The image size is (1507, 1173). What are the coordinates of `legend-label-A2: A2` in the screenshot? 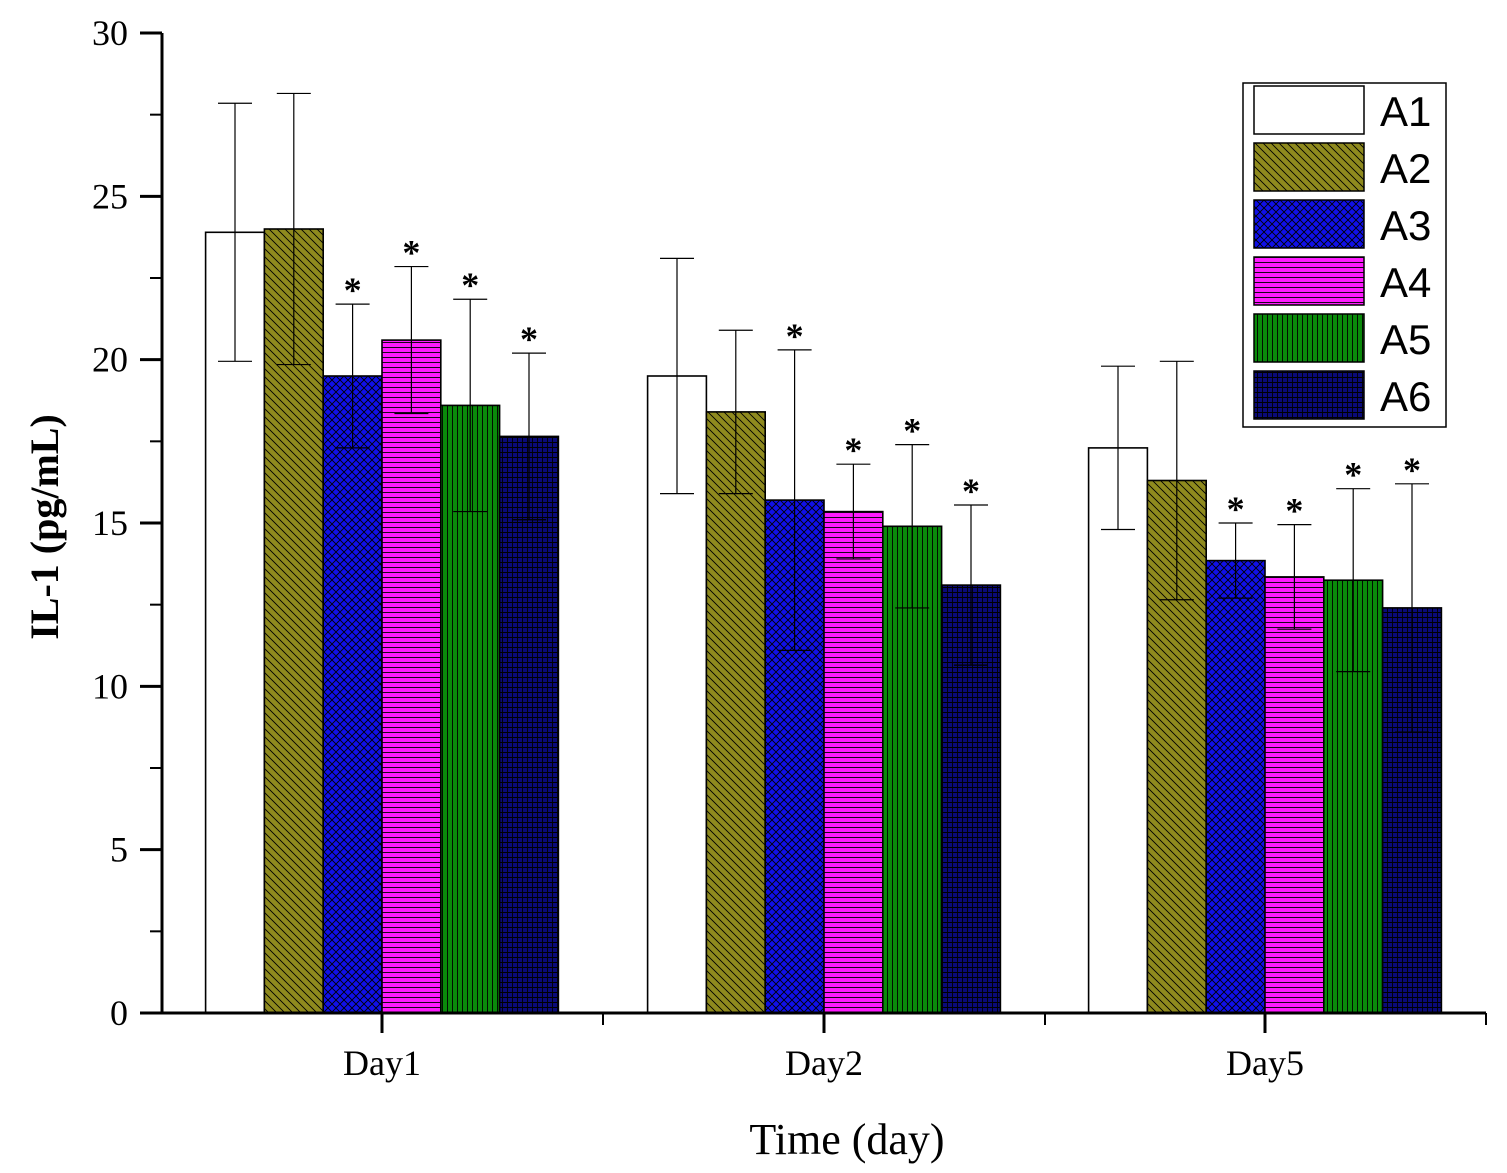 It's located at (1405, 168).